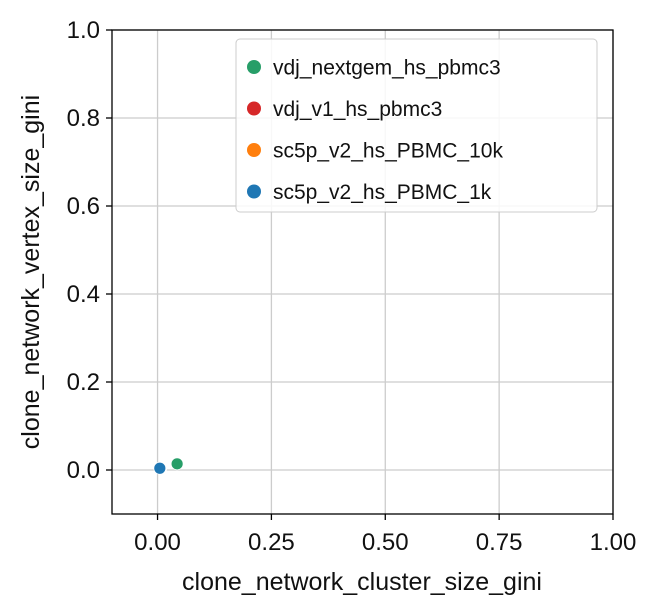 The height and width of the screenshot is (612, 658). What do you see at coordinates (357, 109) in the screenshot?
I see `legend-label: vdj_v1_hs_pbmc3` at bounding box center [357, 109].